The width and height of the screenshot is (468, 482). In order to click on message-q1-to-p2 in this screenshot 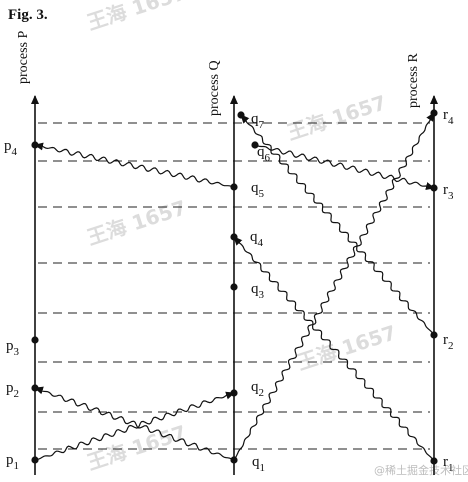, I will do `click(134, 423)`.